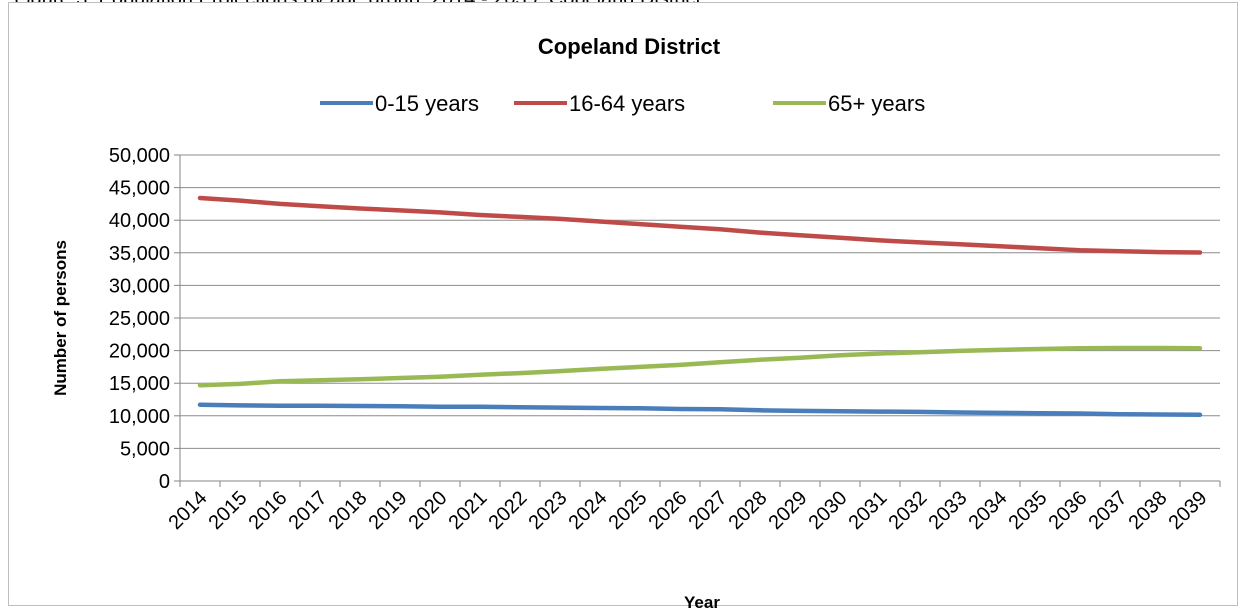  I want to click on legend-label-16-64: 16-64 years, so click(627, 103).